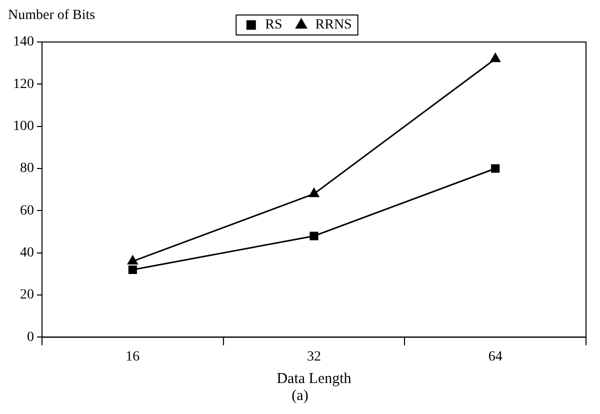 This screenshot has height=414, width=600. I want to click on y-tick-label: 120, so click(23, 84).